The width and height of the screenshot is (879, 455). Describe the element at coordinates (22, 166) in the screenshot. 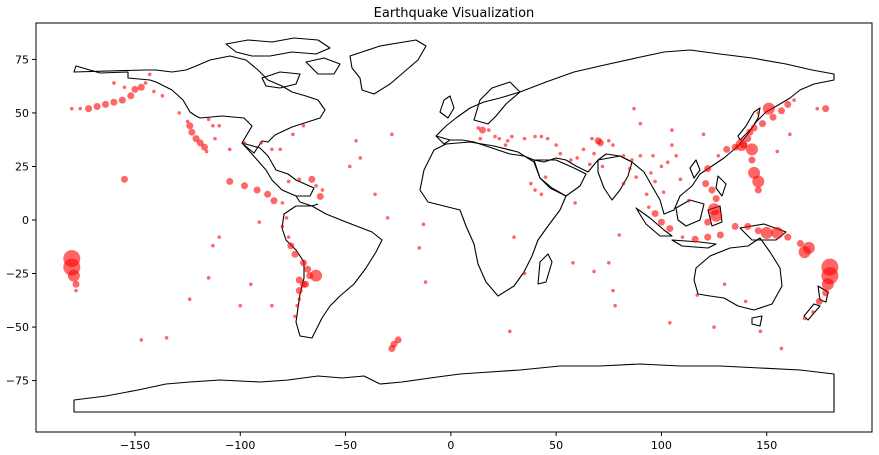

I see `y-tick-label: 25` at that location.